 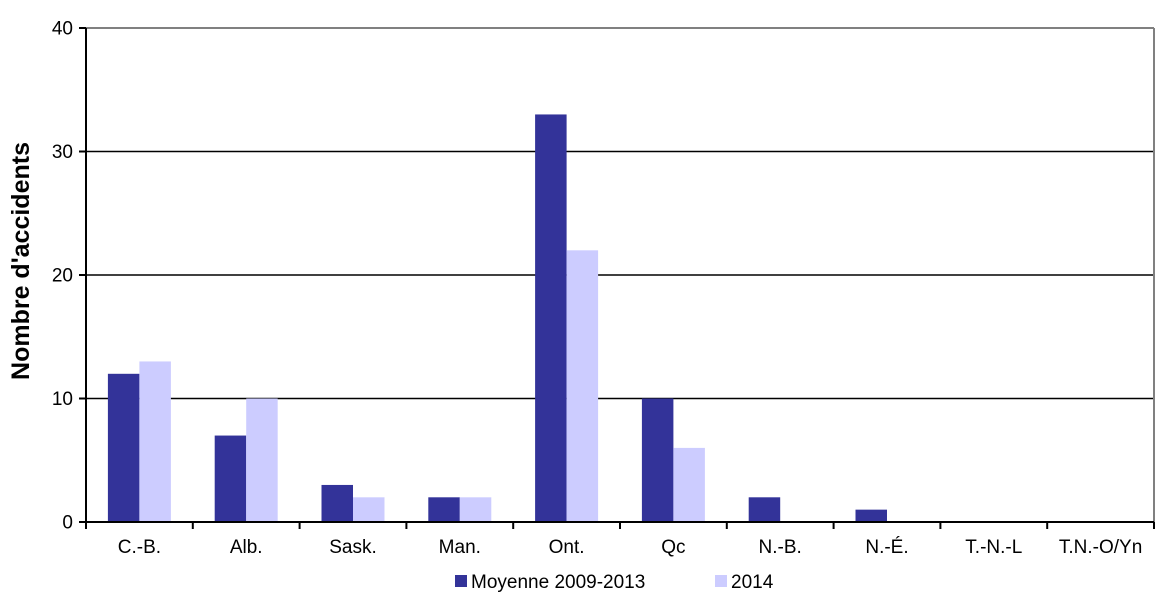 I want to click on bar-moyenne-2009-2013-C.-B., so click(x=123, y=447).